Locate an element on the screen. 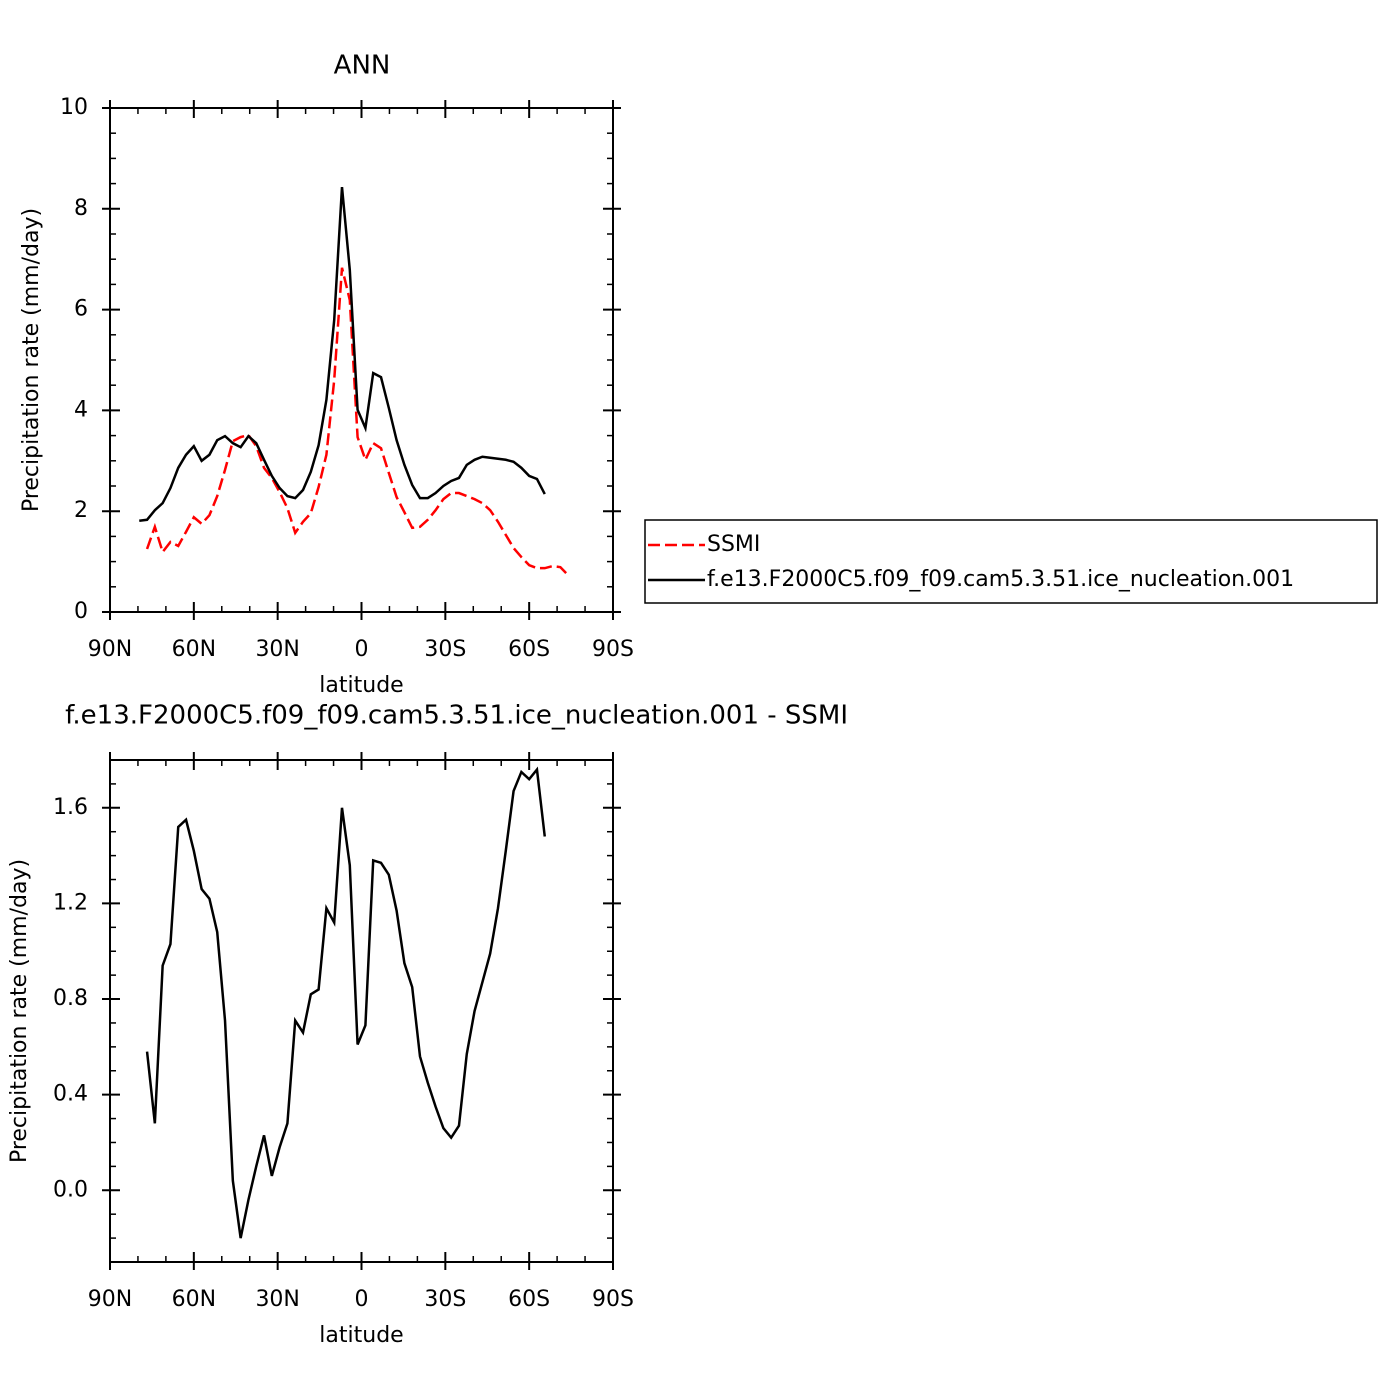 The height and width of the screenshot is (1397, 1397). y-tick-label: 2 is located at coordinates (81, 510).